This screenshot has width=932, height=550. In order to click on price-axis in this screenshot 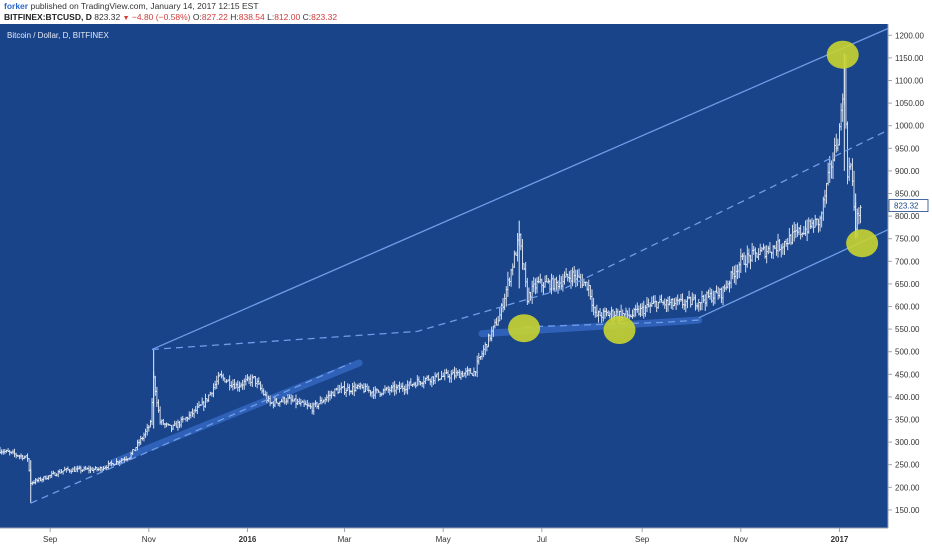, I will do `click(910, 287)`.